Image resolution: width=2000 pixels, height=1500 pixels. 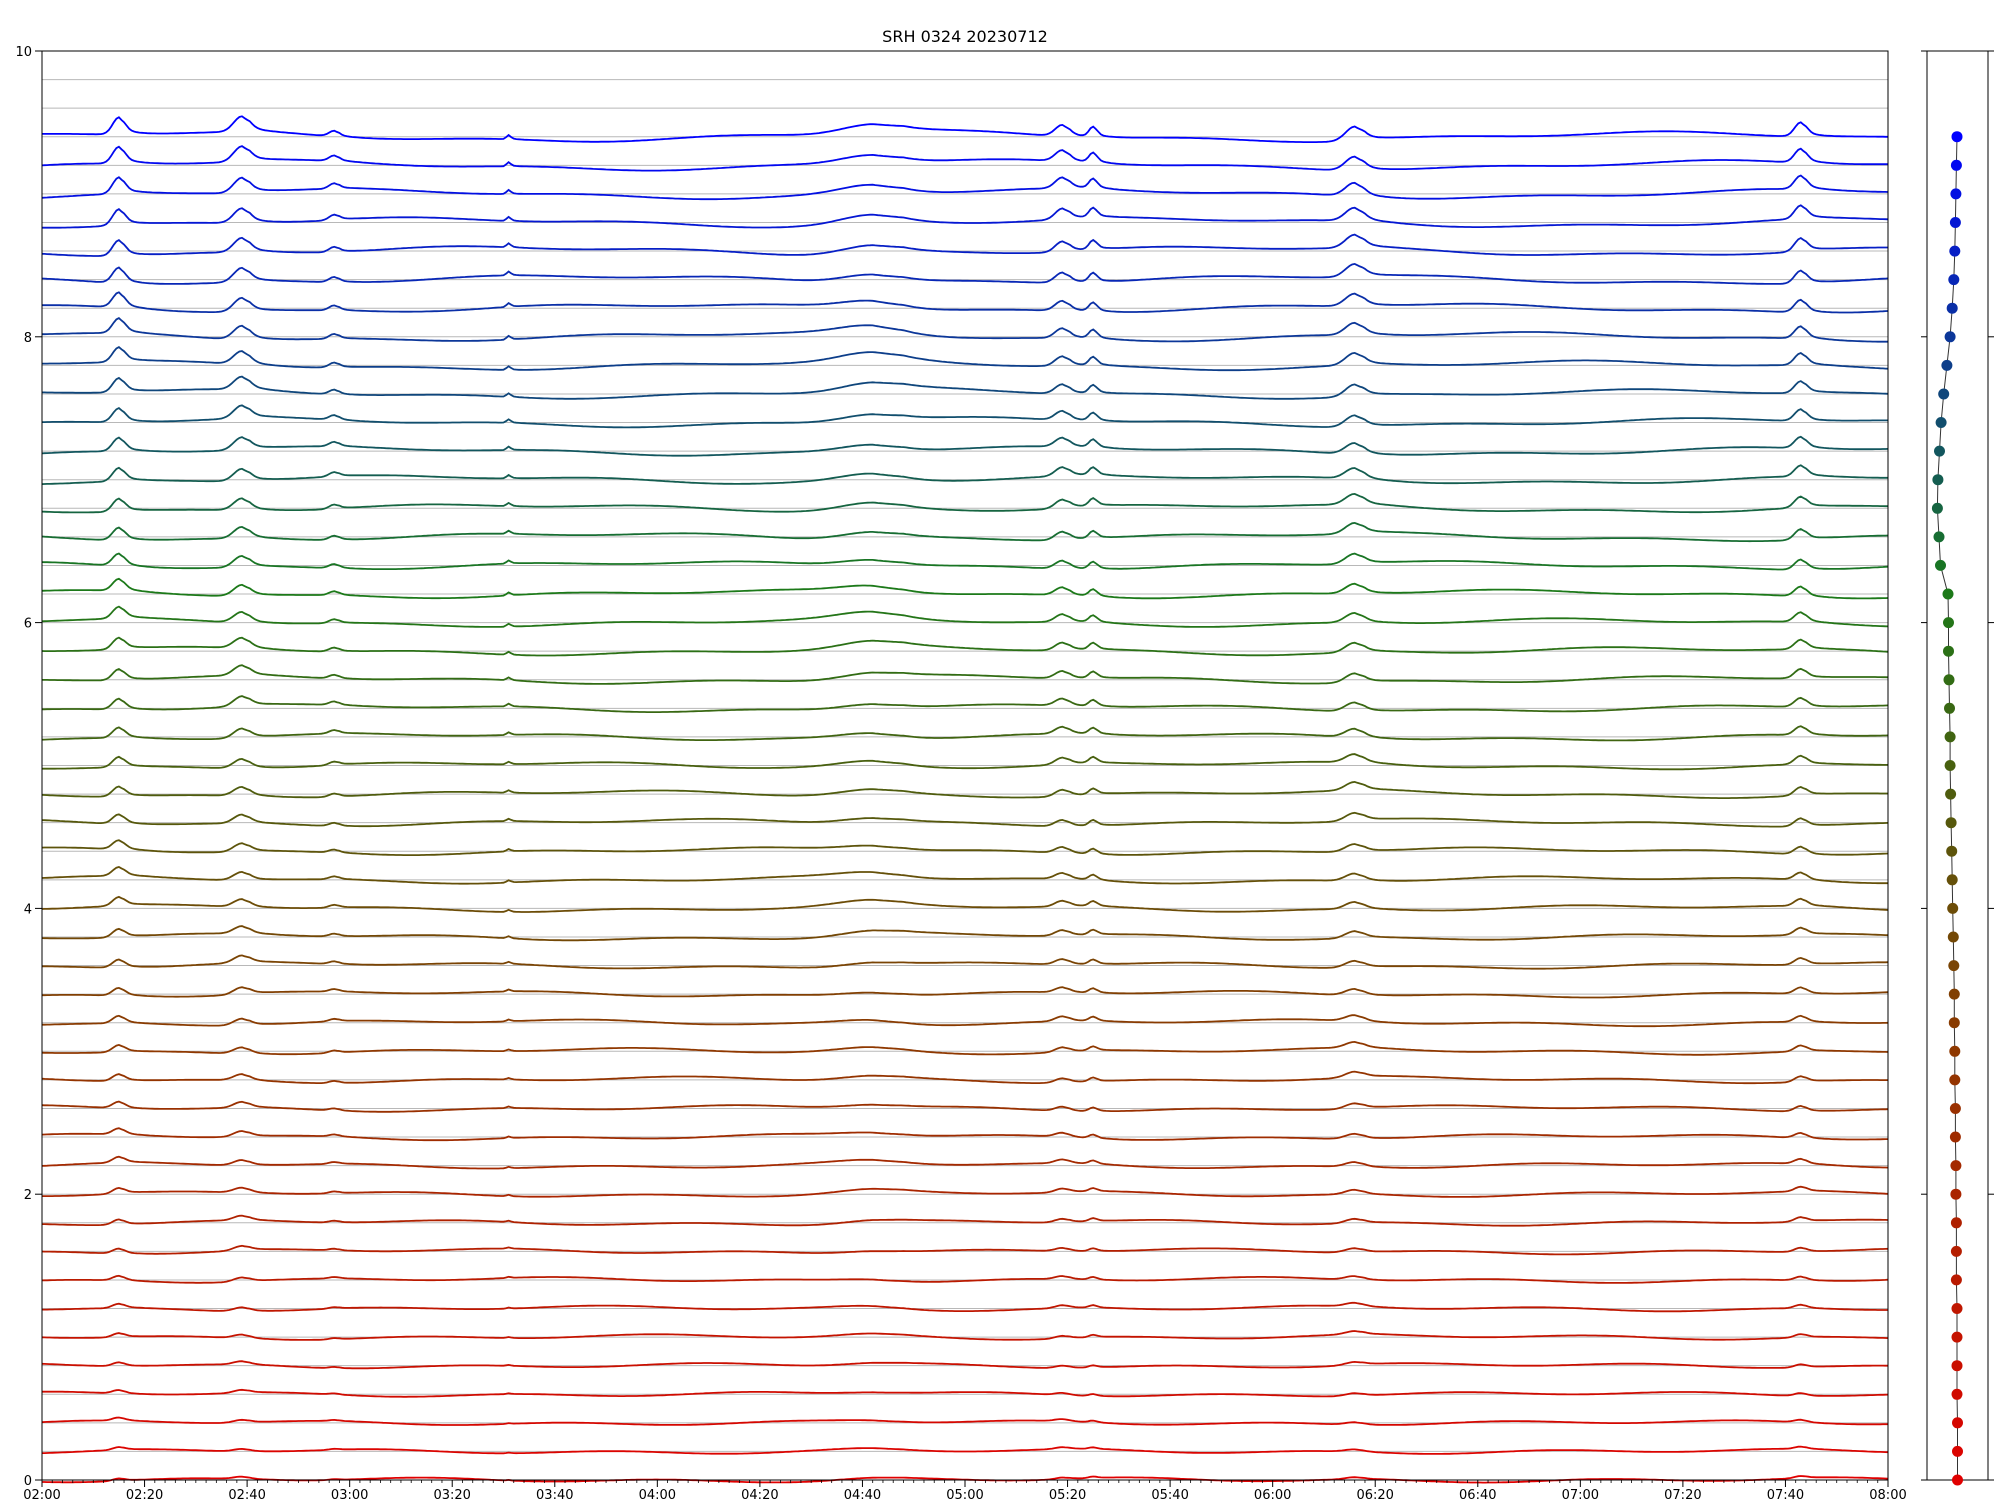 What do you see at coordinates (28, 338) in the screenshot?
I see `y-tick-label: 8` at bounding box center [28, 338].